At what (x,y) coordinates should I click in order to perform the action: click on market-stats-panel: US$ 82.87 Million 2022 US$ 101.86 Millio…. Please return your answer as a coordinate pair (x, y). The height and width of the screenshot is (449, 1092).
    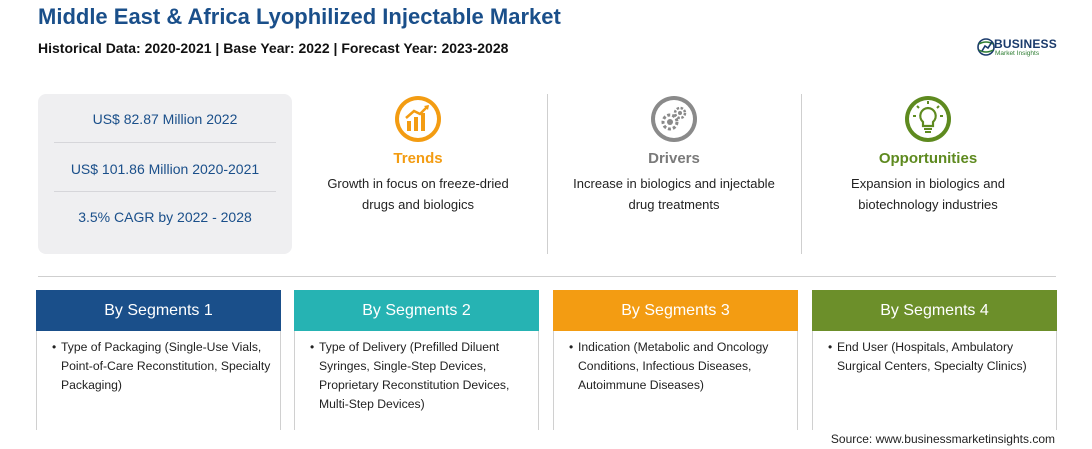
    Looking at the image, I should click on (165, 174).